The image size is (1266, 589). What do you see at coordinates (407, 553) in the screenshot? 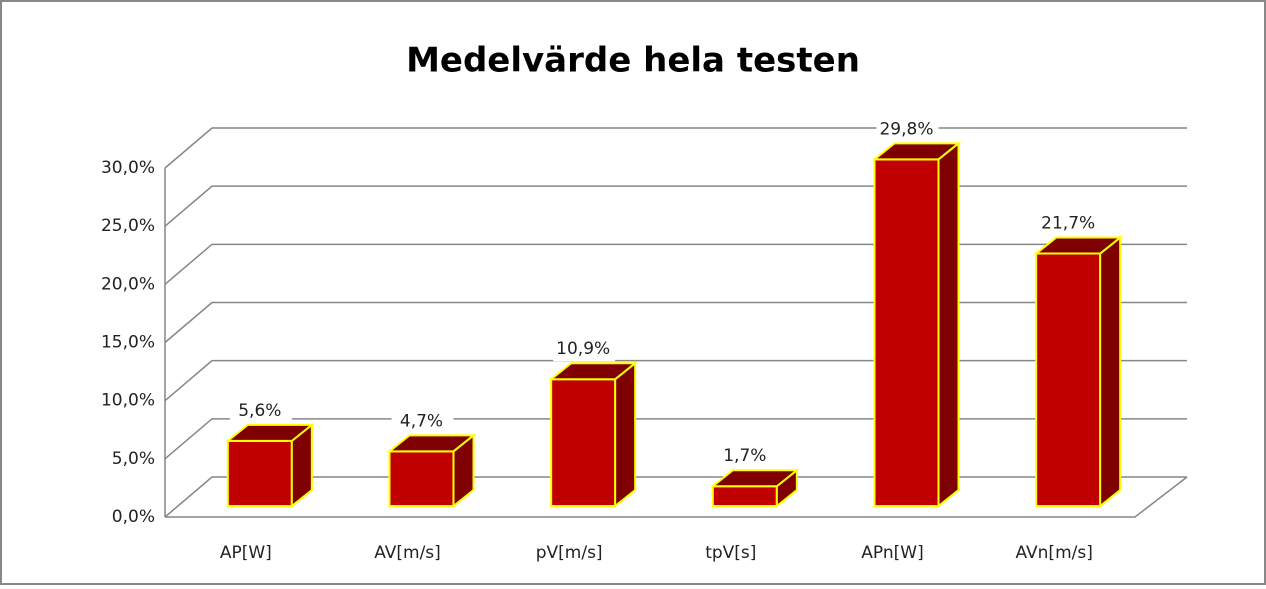
I see `x-tick-label: AV[m/s]` at bounding box center [407, 553].